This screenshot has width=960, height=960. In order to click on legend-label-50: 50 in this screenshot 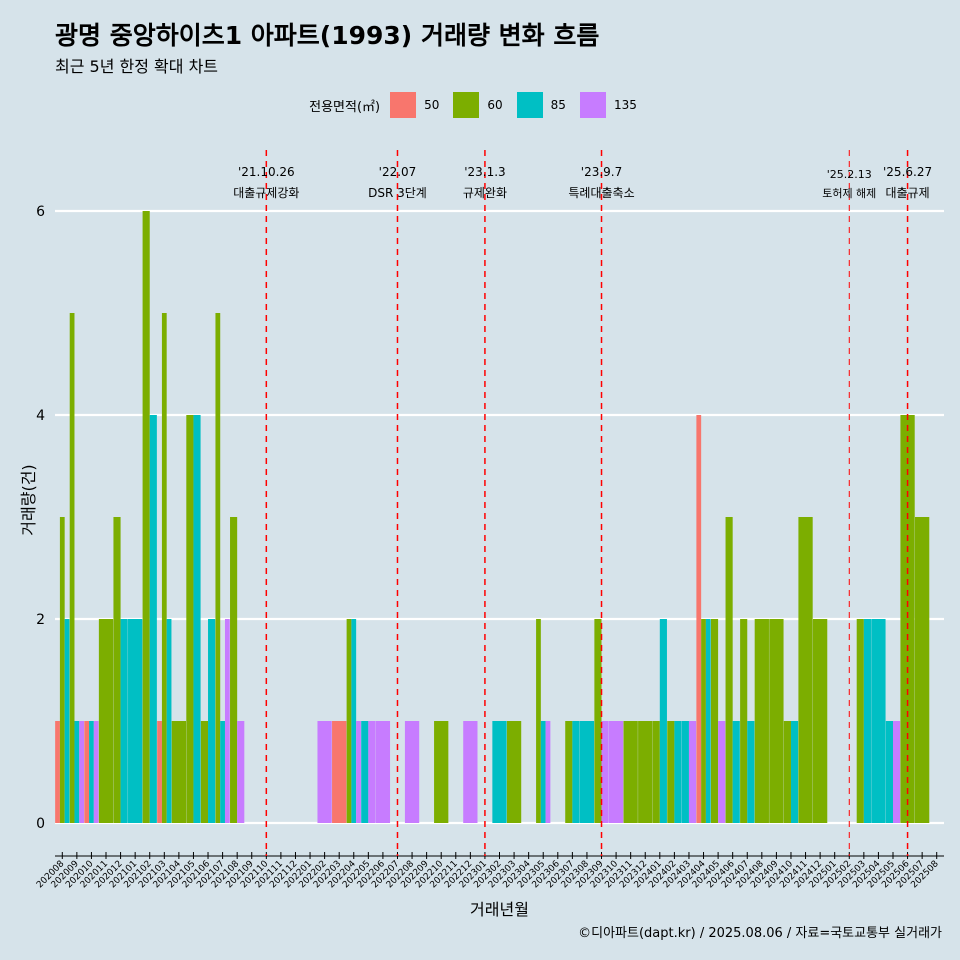, I will do `click(432, 105)`.